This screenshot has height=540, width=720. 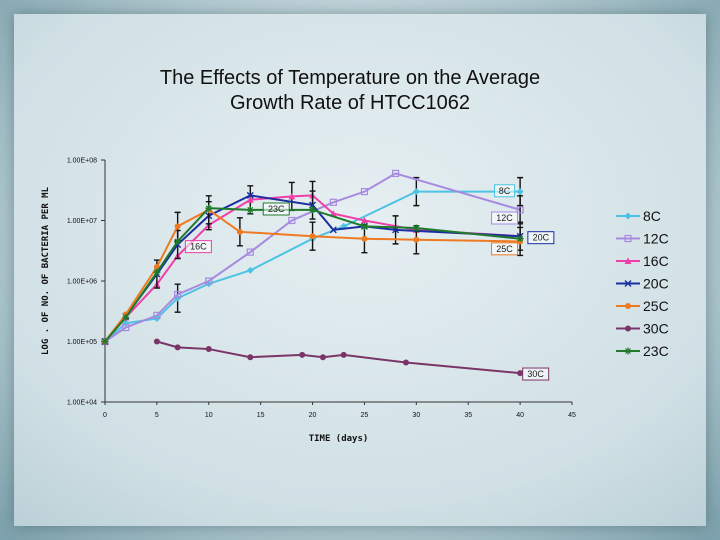 I want to click on callout-box-16C, so click(x=198, y=247).